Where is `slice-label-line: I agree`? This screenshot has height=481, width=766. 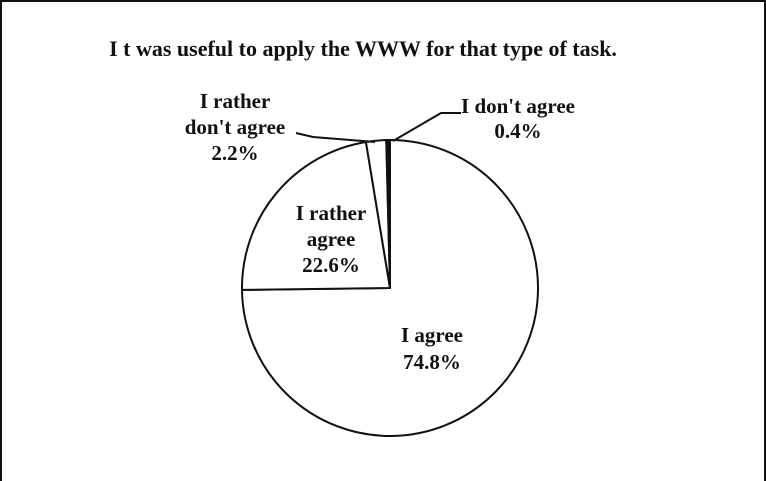
slice-label-line: I agree is located at coordinates (432, 335).